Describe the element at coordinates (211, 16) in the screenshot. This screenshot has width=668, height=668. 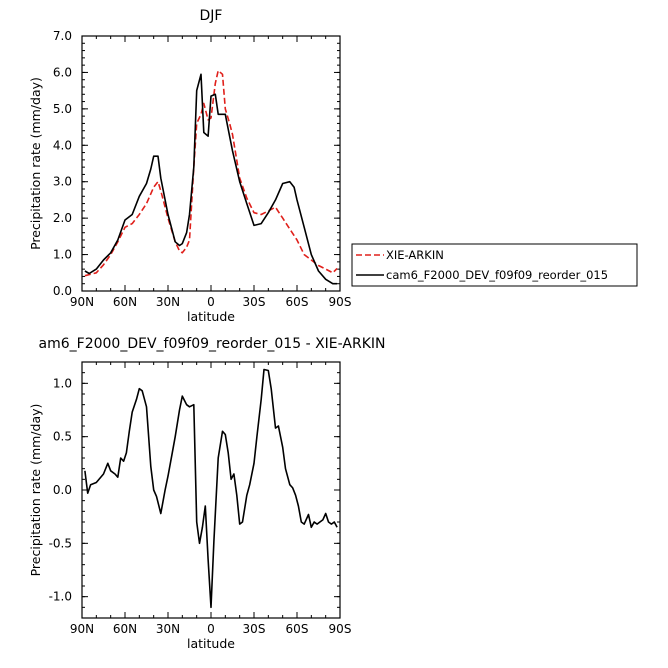
I see `top-chart-title: DJF` at that location.